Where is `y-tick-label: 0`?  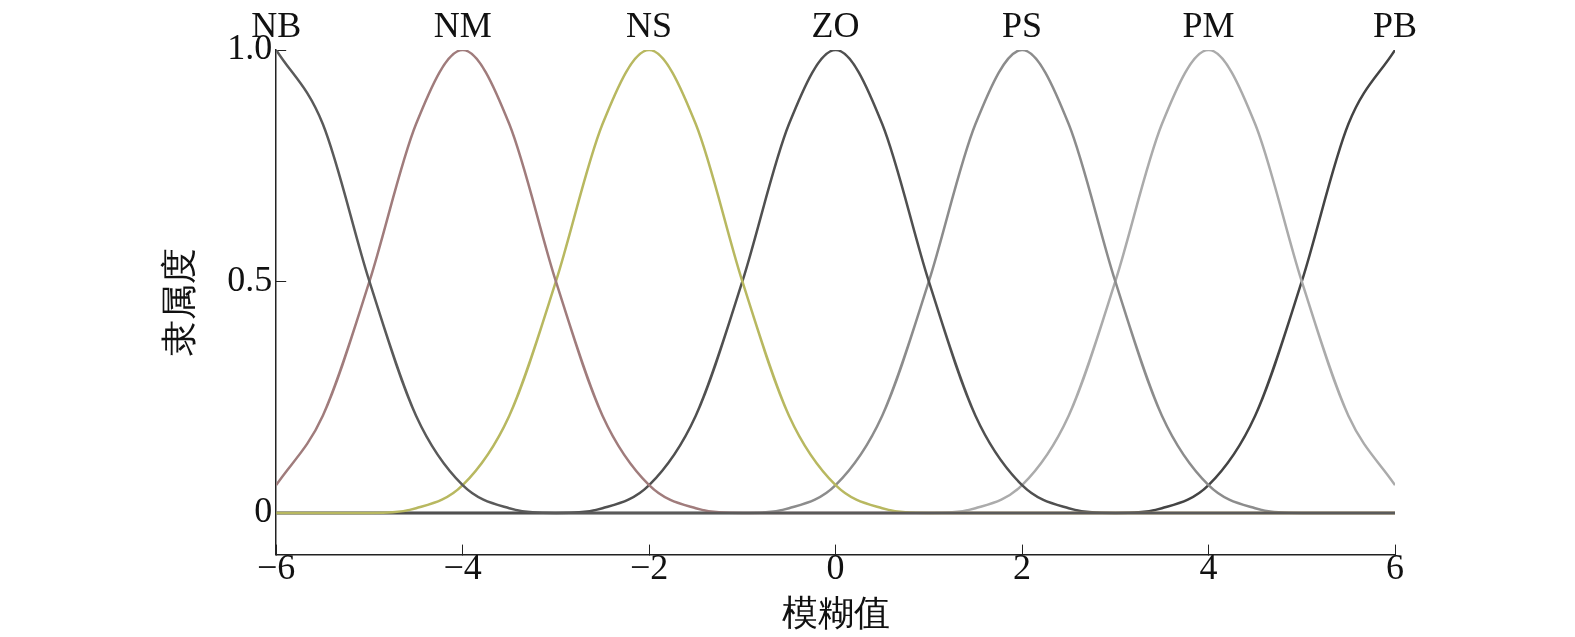 y-tick-label: 0 is located at coordinates (263, 510).